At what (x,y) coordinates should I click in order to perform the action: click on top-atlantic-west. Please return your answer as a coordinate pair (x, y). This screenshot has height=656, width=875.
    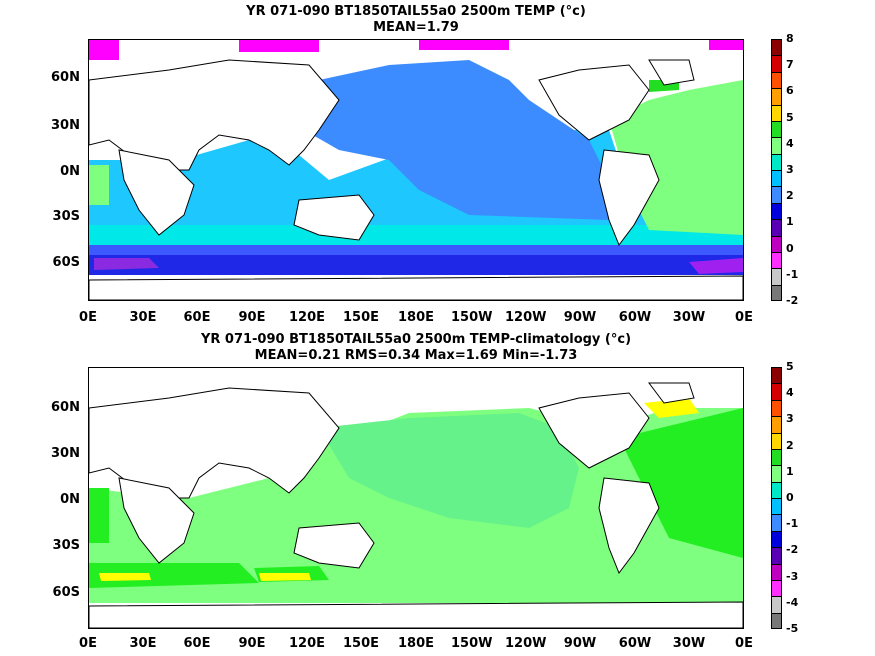
    Looking at the image, I should click on (99, 185).